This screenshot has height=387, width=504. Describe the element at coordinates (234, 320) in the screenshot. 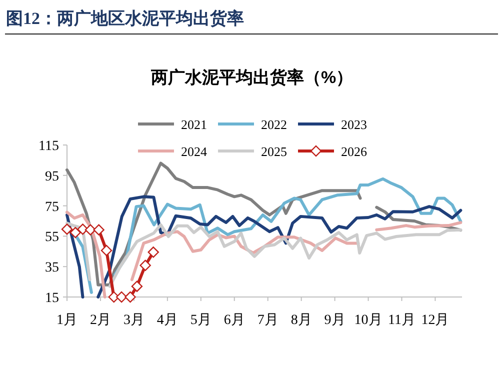

I see `x-tick-label: 6月` at that location.